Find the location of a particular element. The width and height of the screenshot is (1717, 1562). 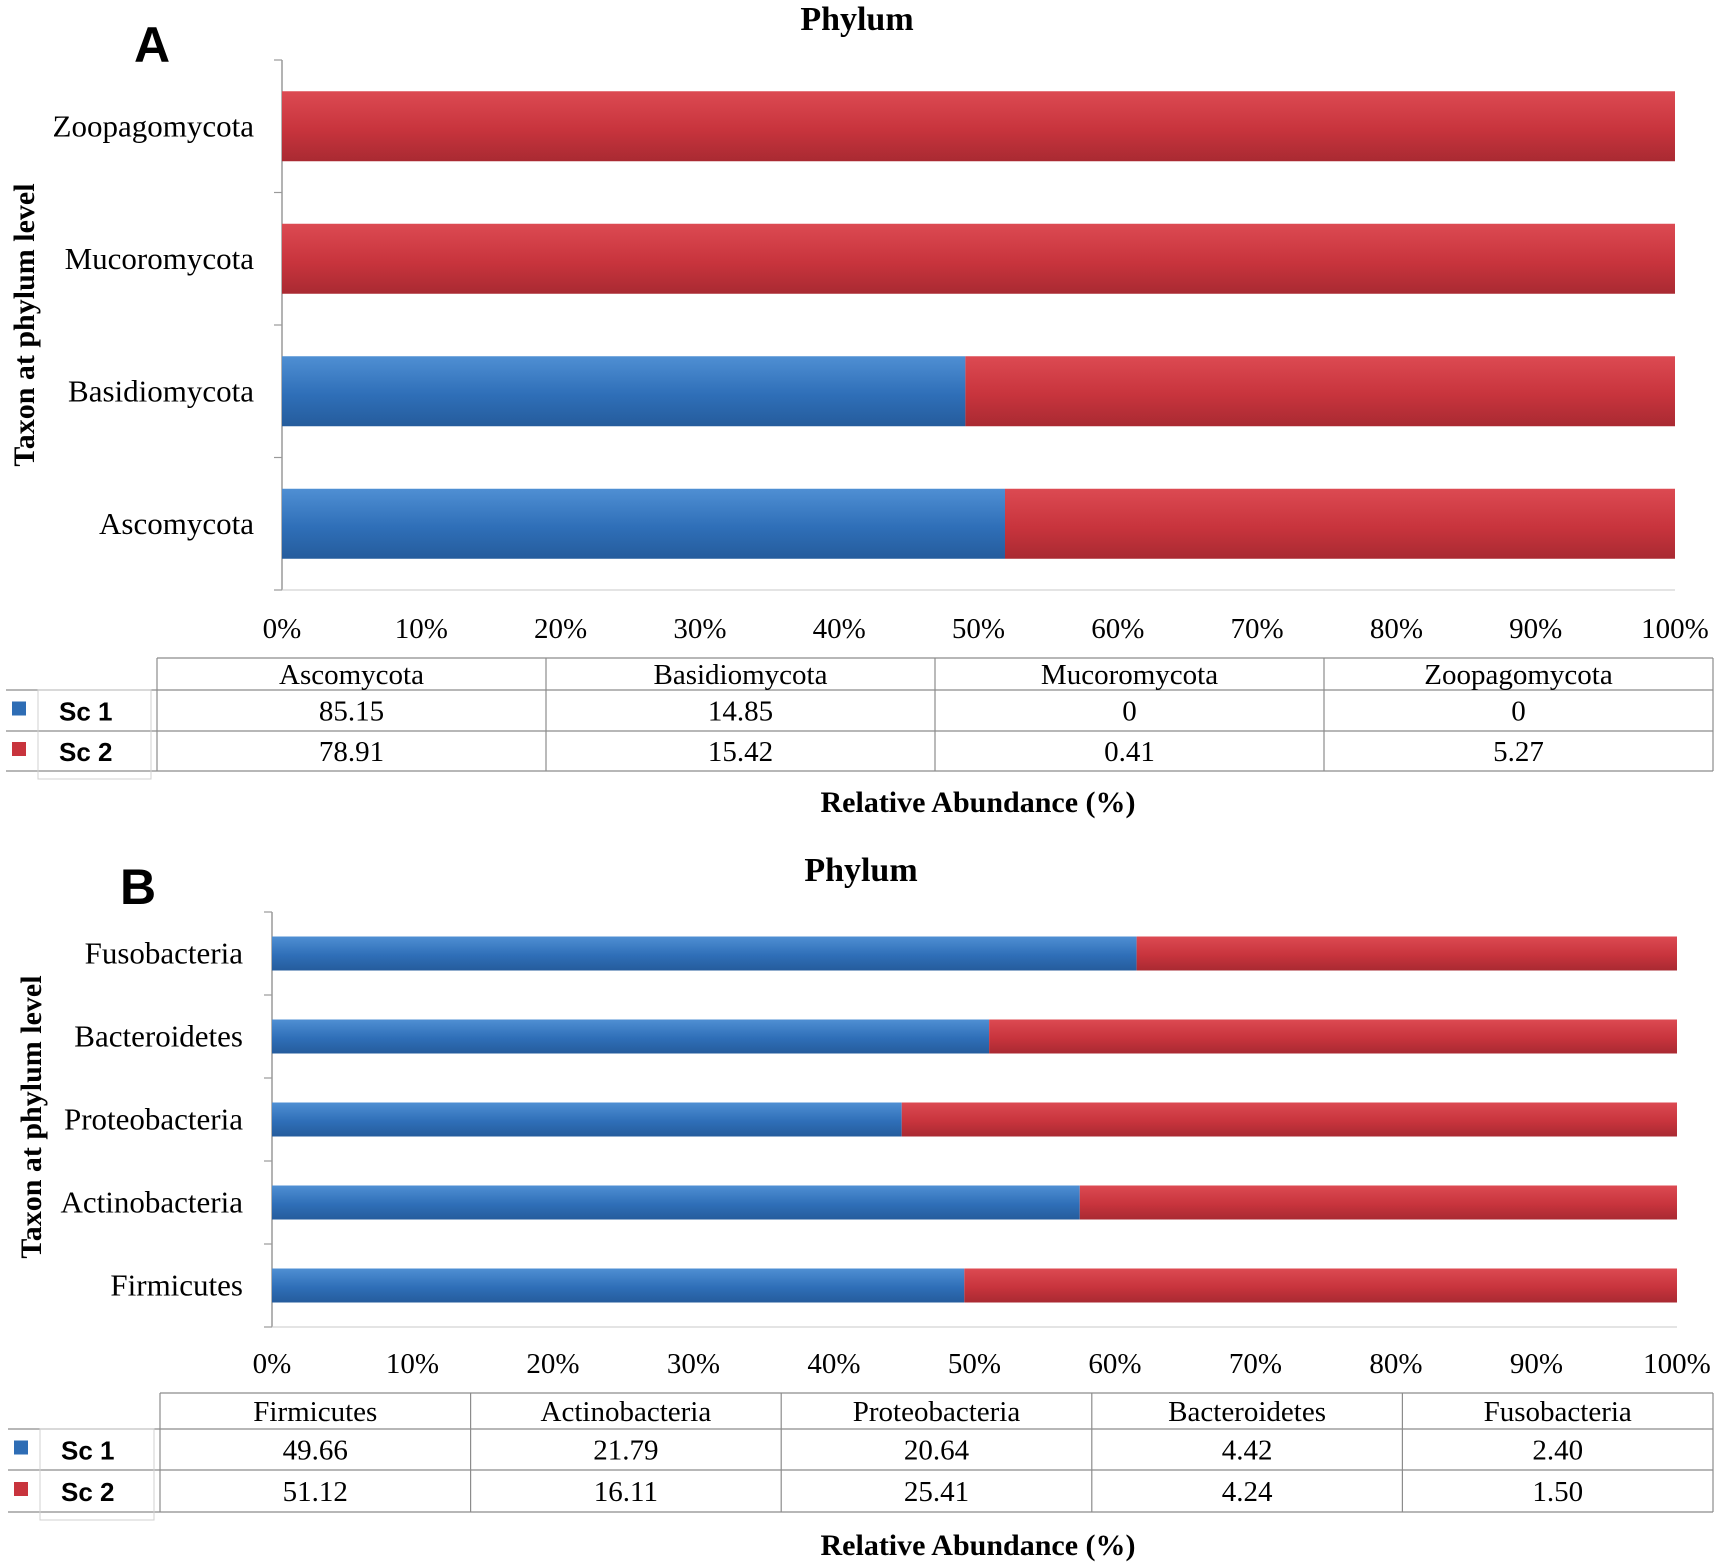

table-value: 25.41 is located at coordinates (936, 1492).